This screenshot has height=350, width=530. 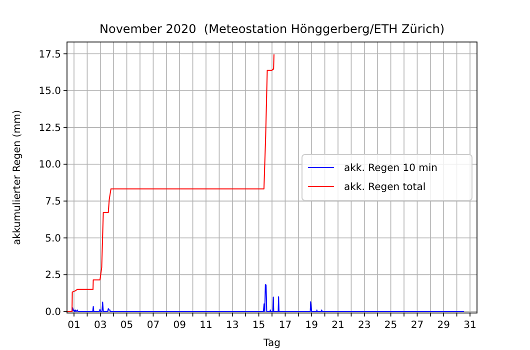 I want to click on y-tick-label: 15.0, so click(x=49, y=92).